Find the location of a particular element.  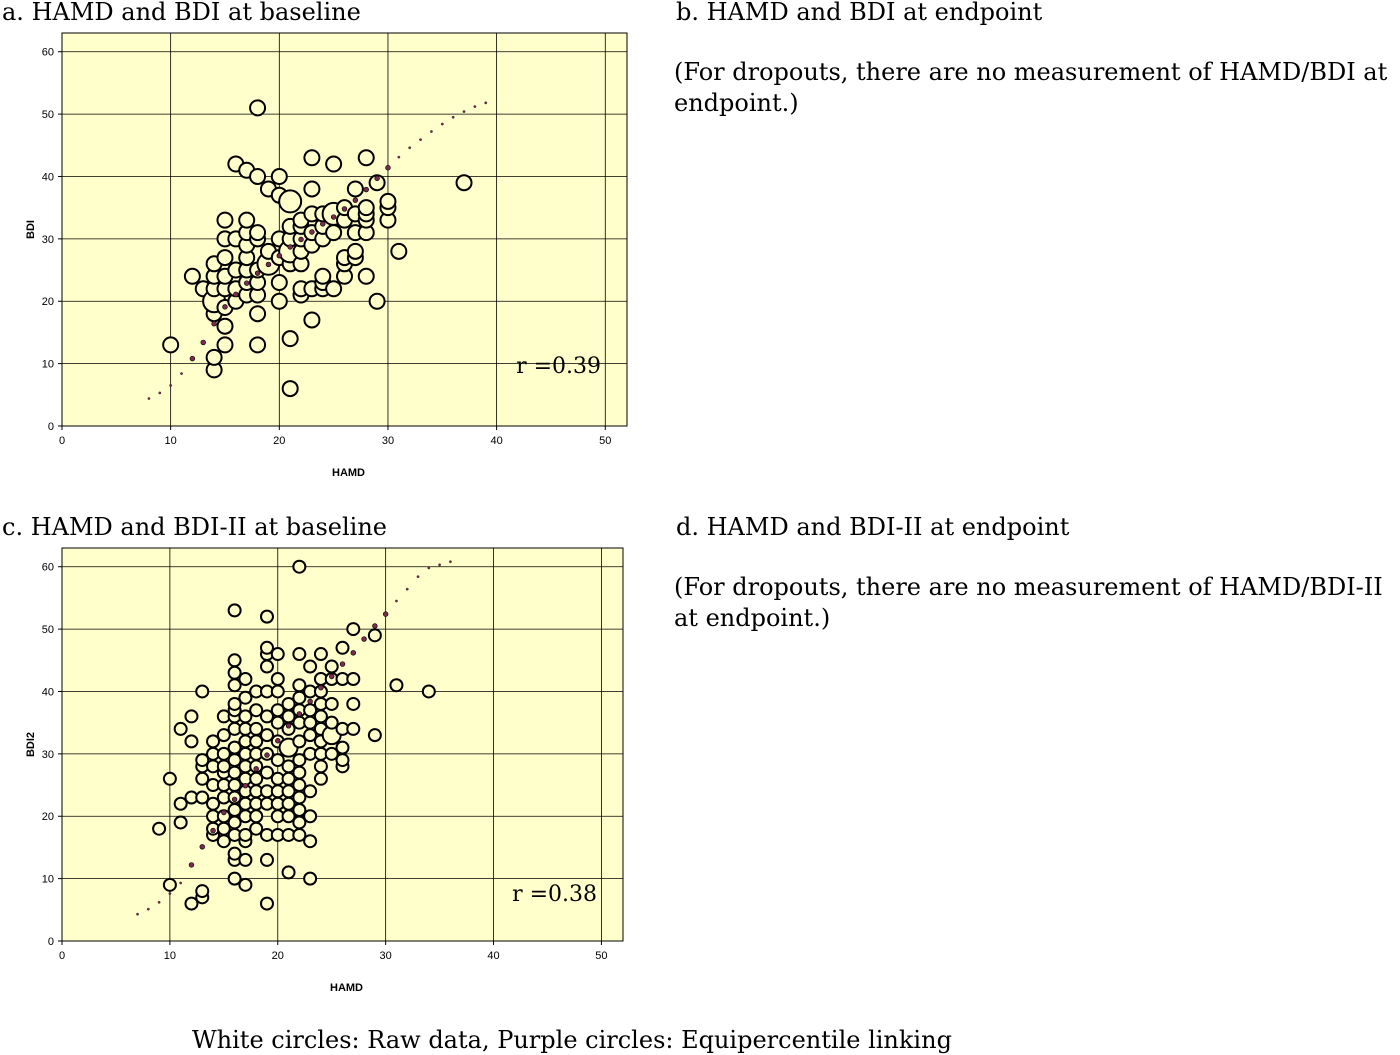

correlation-label: r =0.39 is located at coordinates (558, 366).